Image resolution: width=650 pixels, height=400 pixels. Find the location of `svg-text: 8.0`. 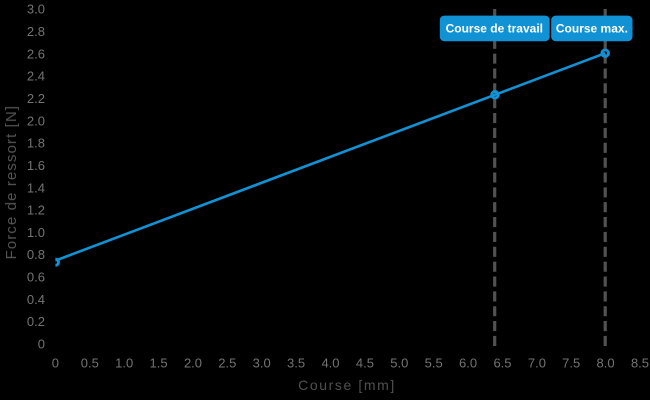

svg-text: 8.0 is located at coordinates (606, 363).